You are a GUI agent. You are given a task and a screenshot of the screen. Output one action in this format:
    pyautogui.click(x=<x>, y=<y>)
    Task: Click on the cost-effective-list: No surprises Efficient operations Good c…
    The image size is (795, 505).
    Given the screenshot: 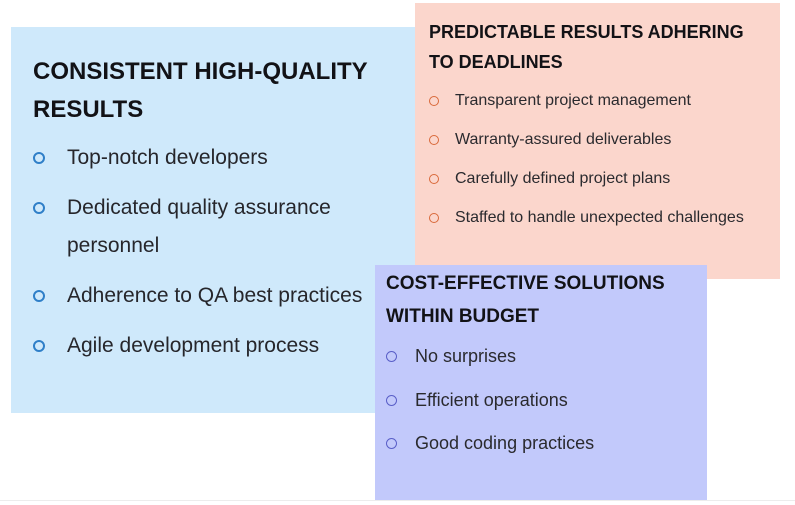 What is the action you would take?
    pyautogui.click(x=541, y=399)
    